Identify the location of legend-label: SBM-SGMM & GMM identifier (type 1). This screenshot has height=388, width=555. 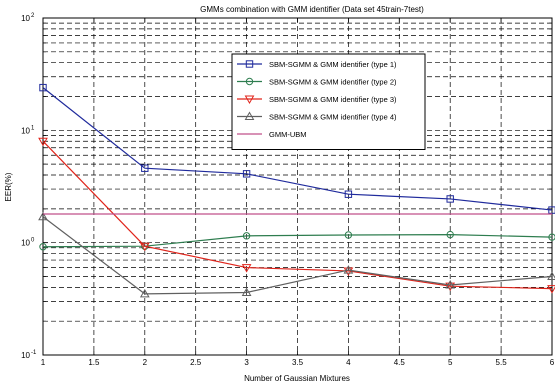
(333, 64).